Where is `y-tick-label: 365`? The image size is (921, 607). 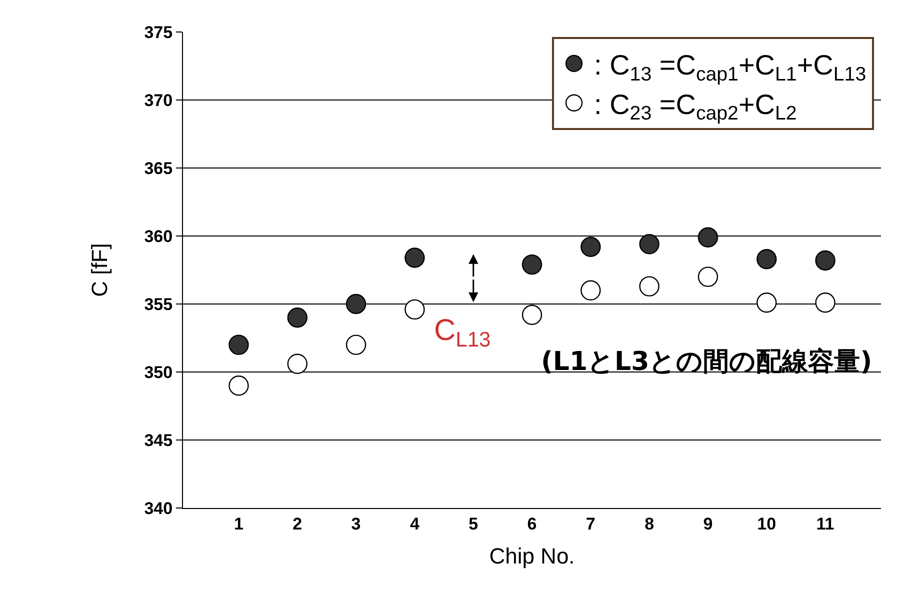 y-tick-label: 365 is located at coordinates (158, 168).